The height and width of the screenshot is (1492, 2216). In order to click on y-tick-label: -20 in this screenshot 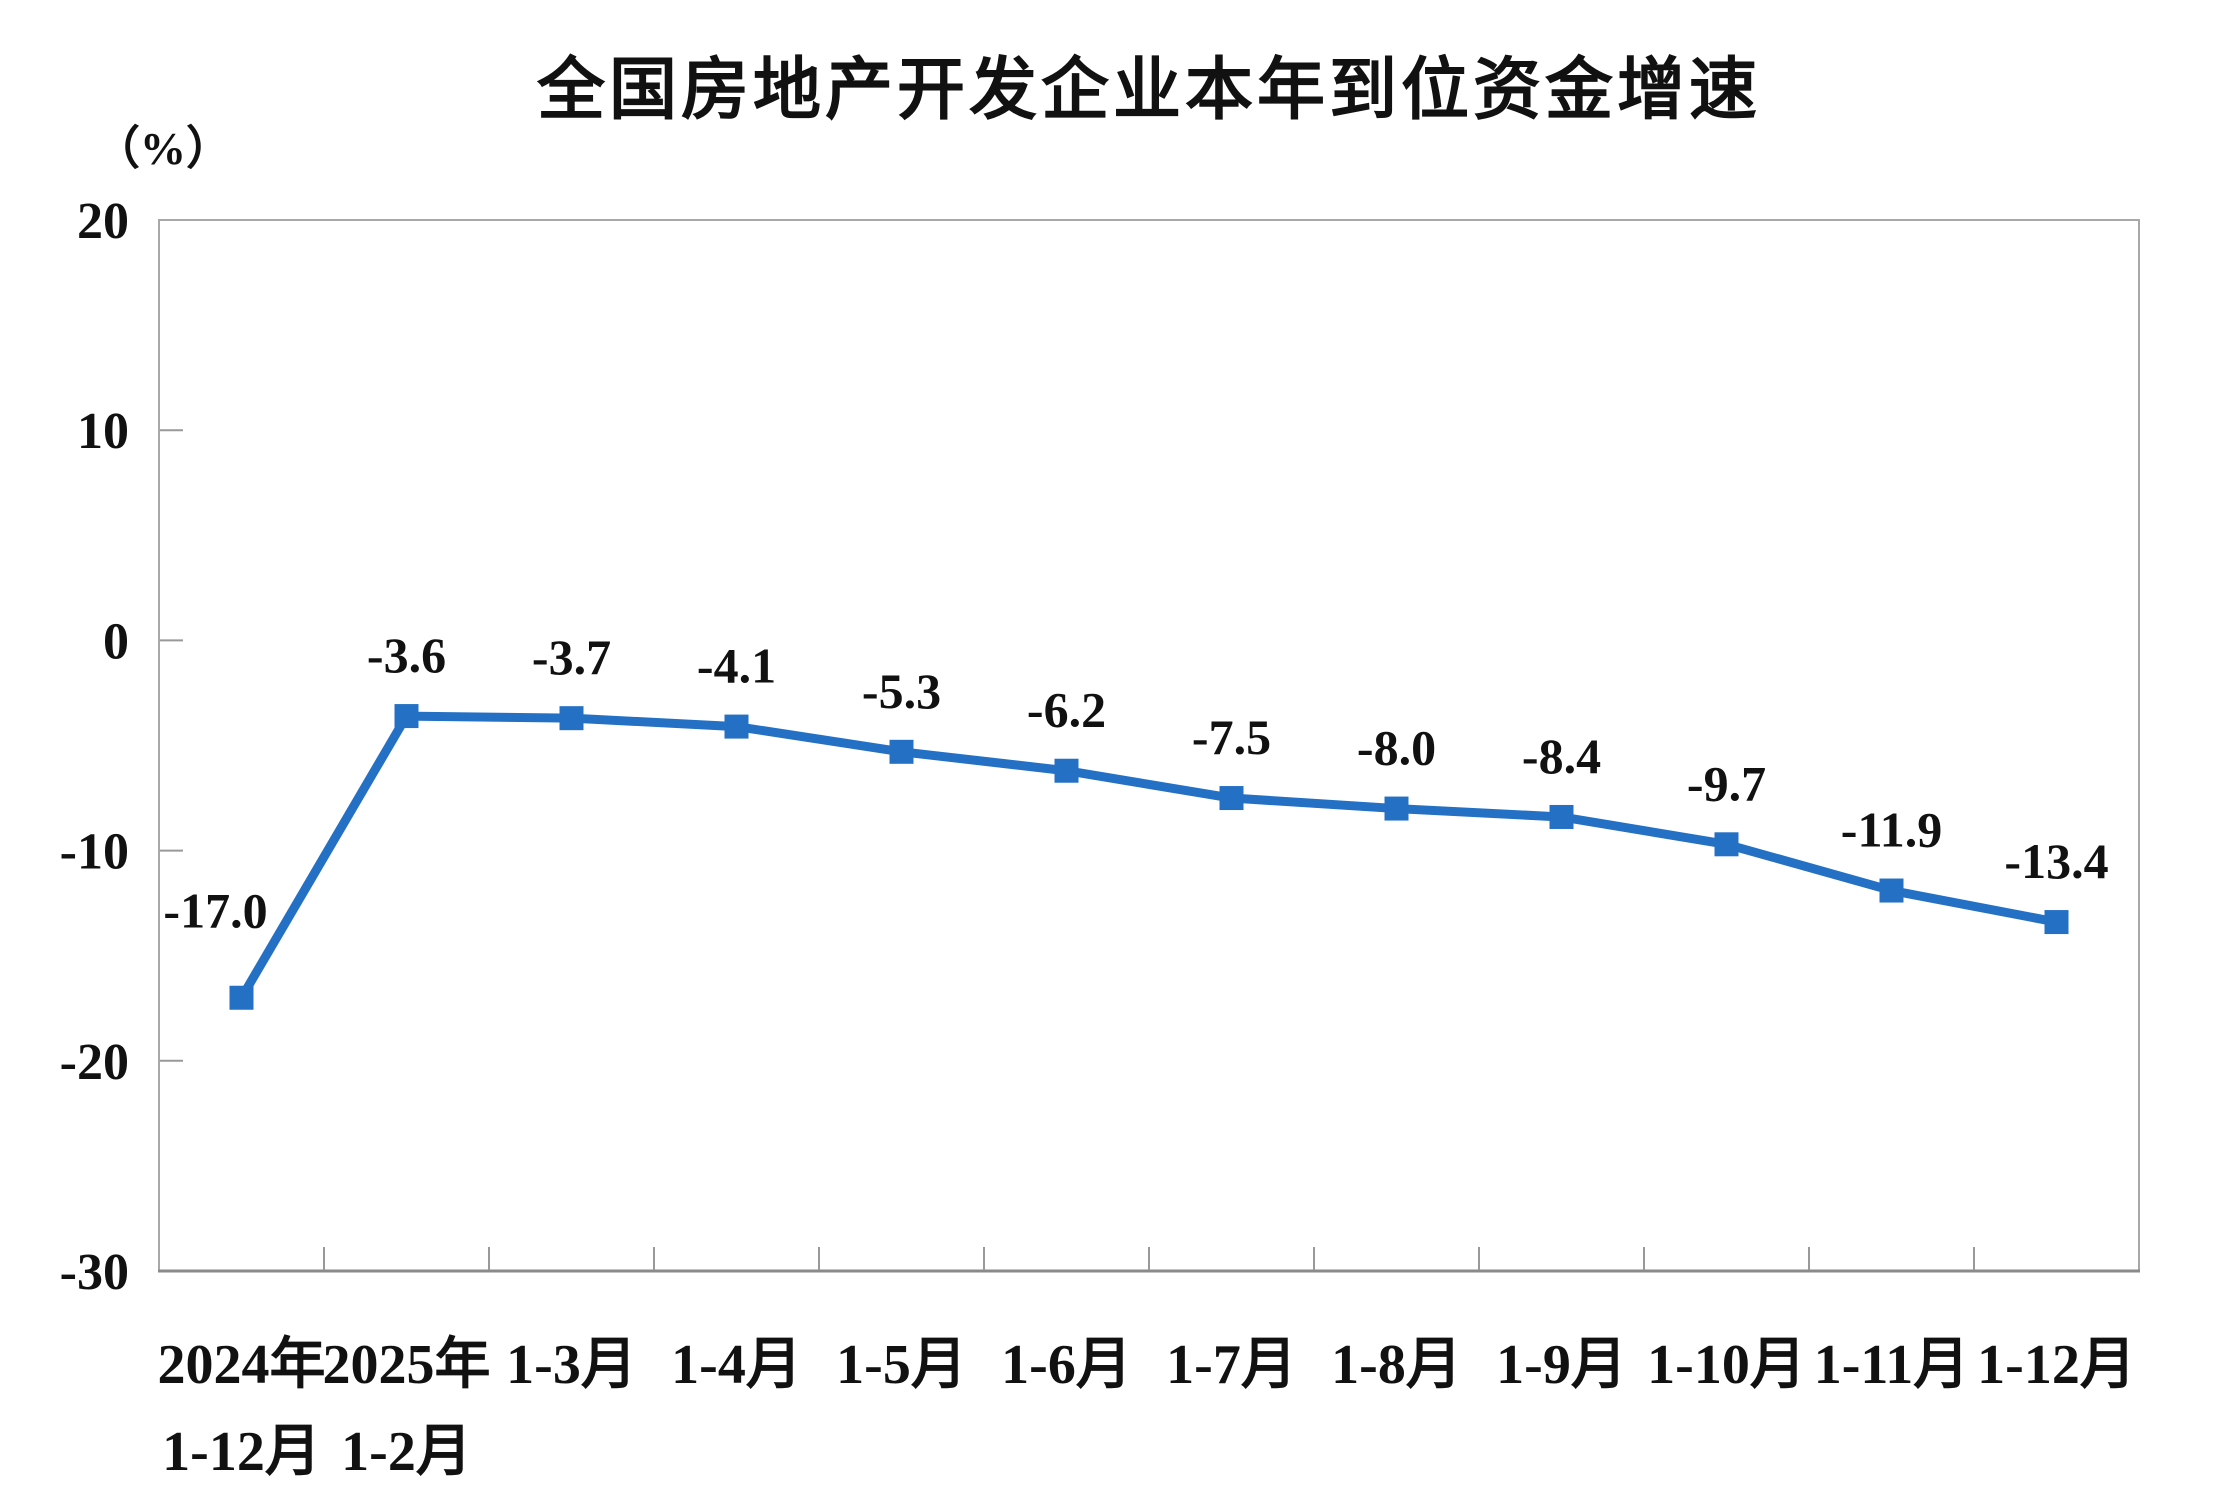, I will do `click(94, 1062)`.